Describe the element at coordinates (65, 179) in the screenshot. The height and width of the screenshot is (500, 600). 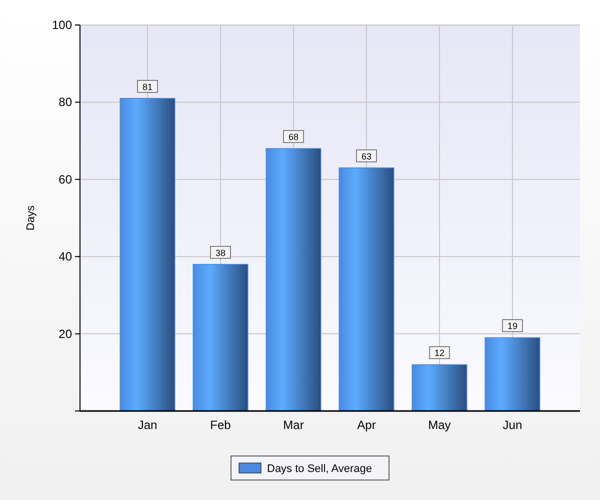
I see `y-tick-label: 60` at that location.